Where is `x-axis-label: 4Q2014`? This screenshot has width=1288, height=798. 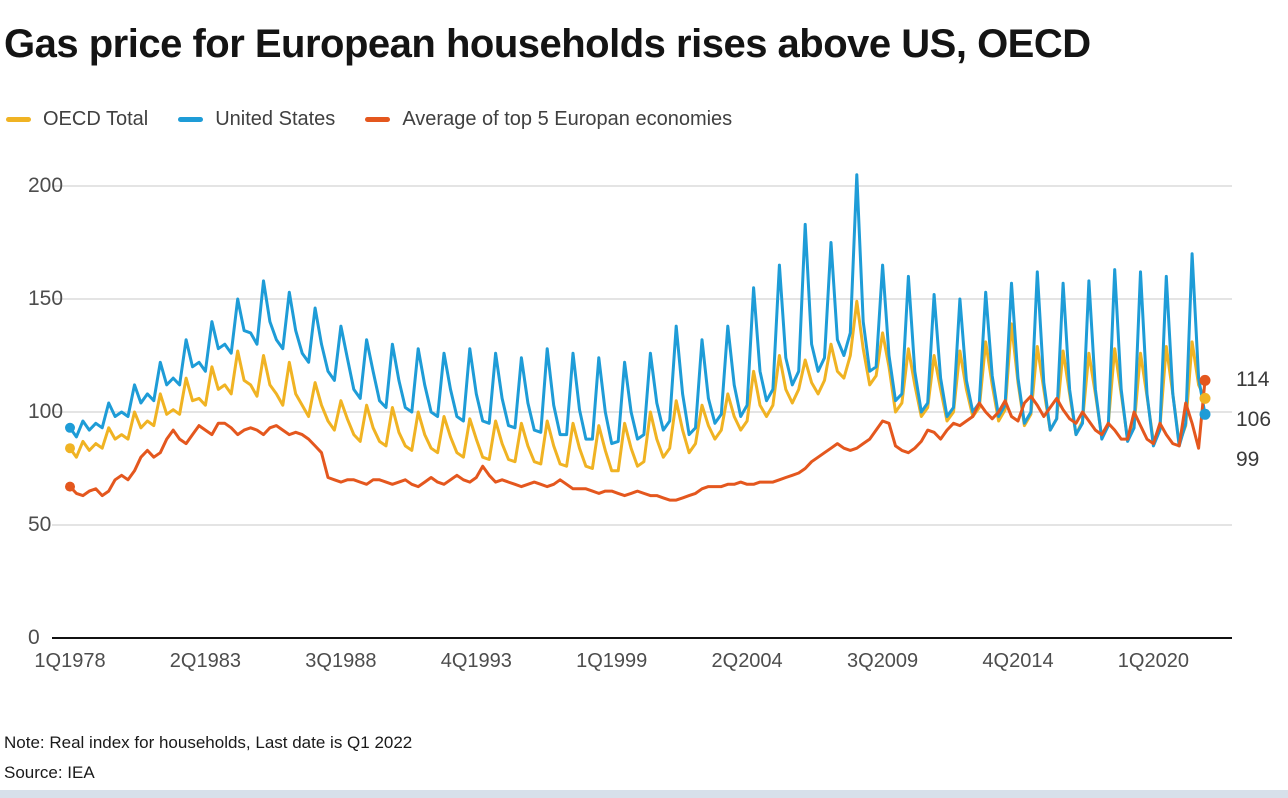
x-axis-label: 4Q2014 is located at coordinates (1018, 661).